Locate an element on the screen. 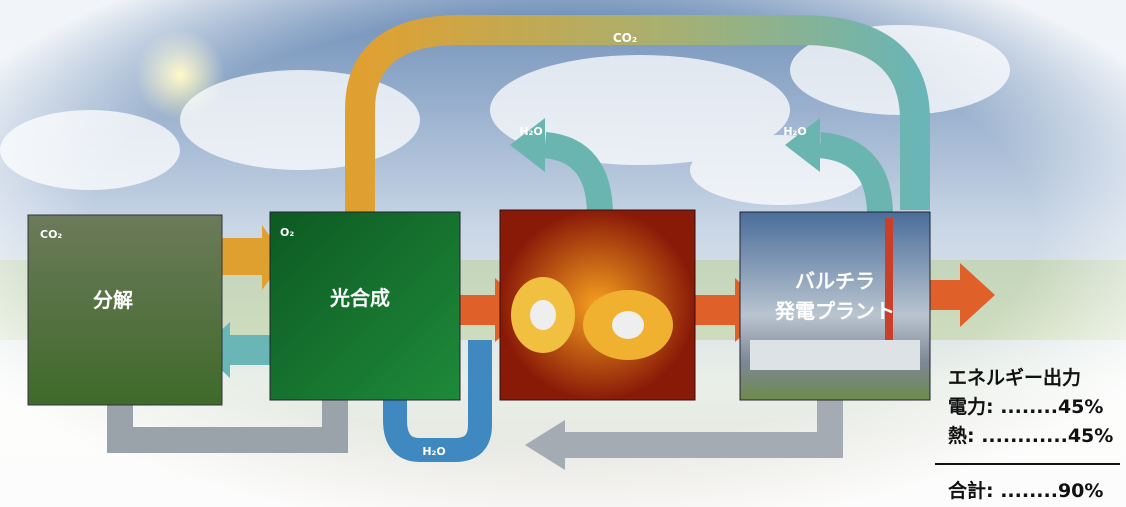  panel-label: 光合成 is located at coordinates (359, 298).